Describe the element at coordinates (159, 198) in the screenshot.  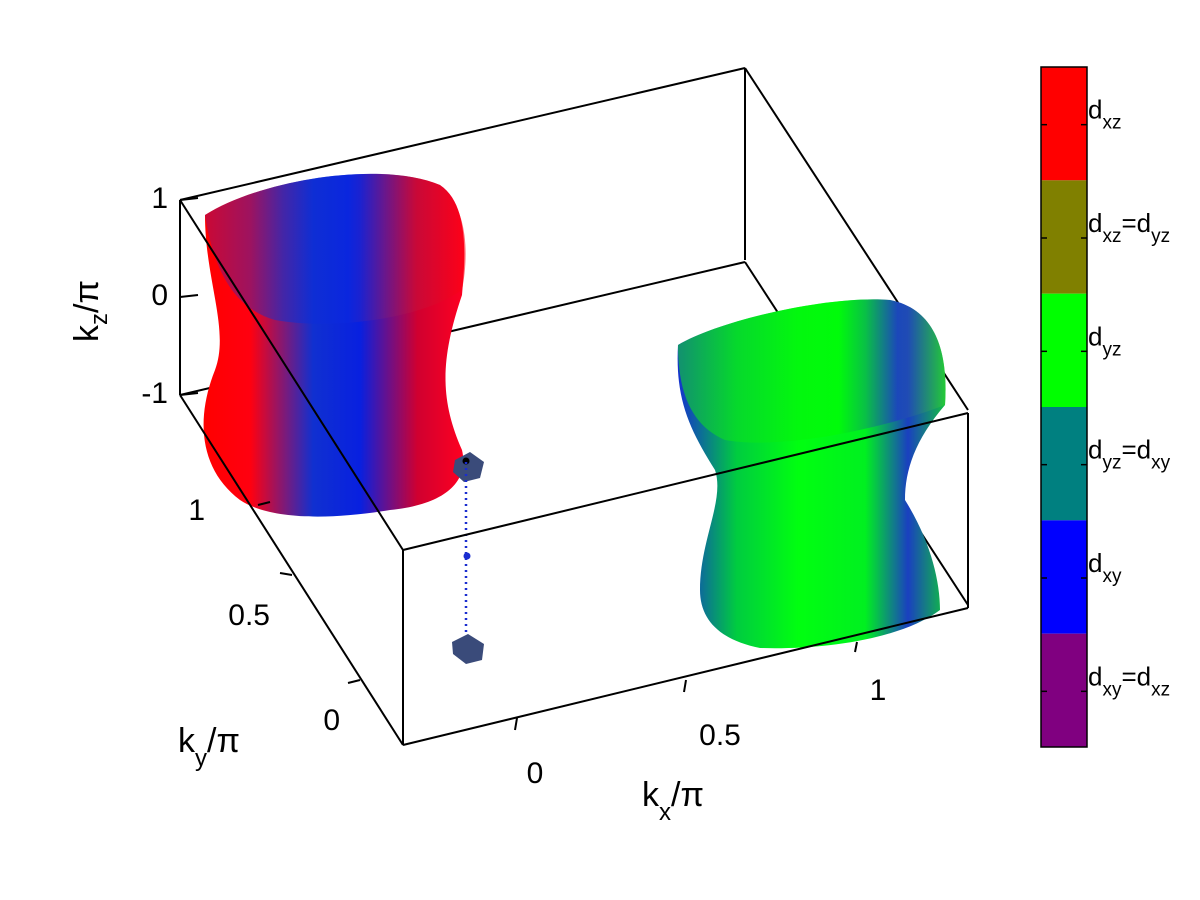
I see `z-tick-label: 1` at that location.